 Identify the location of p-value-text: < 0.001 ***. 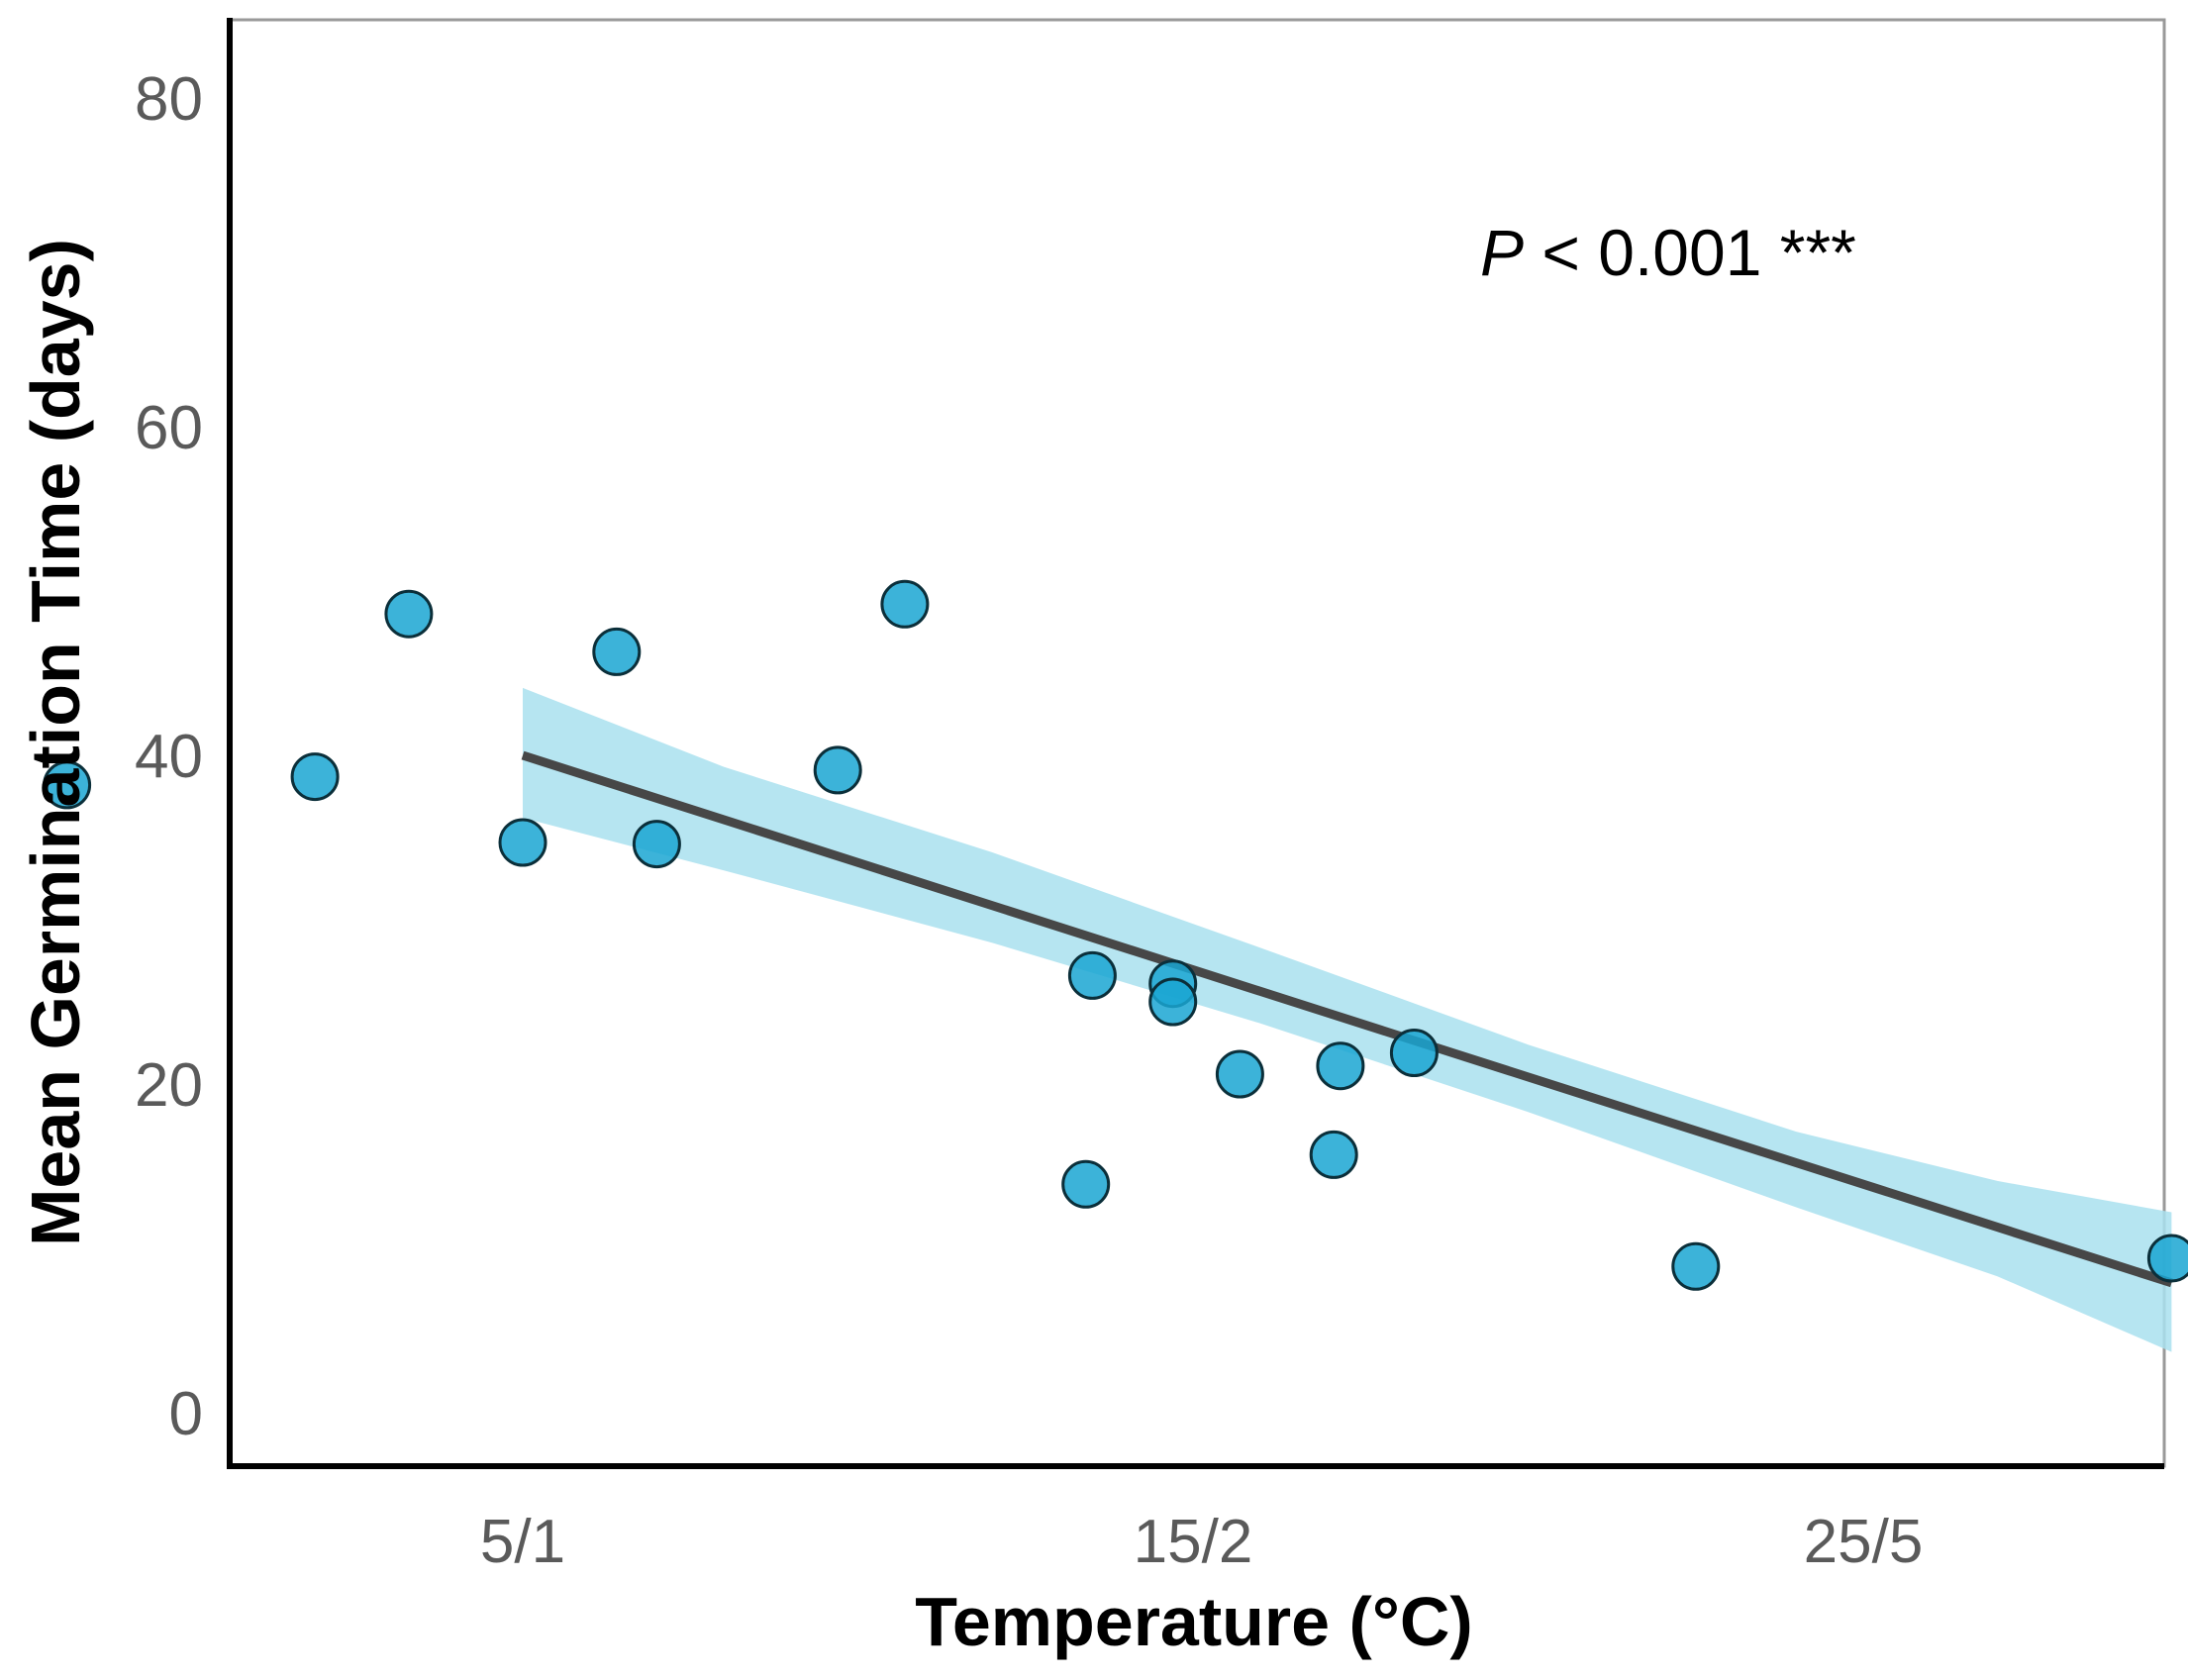
(1699, 252).